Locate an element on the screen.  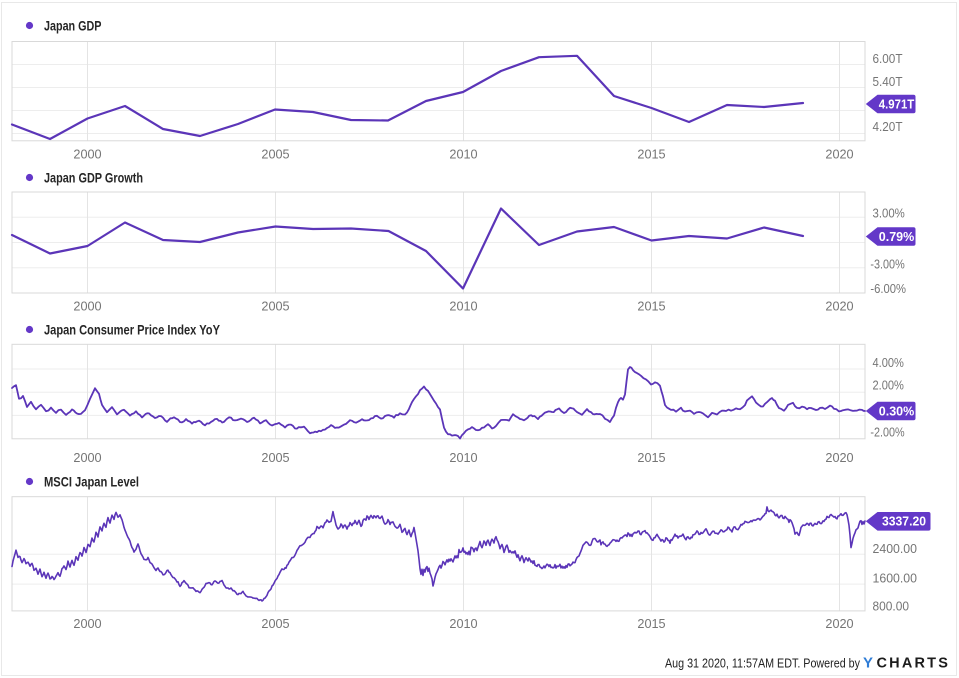
svg-text: MSCI Japan Level is located at coordinates (91, 482).